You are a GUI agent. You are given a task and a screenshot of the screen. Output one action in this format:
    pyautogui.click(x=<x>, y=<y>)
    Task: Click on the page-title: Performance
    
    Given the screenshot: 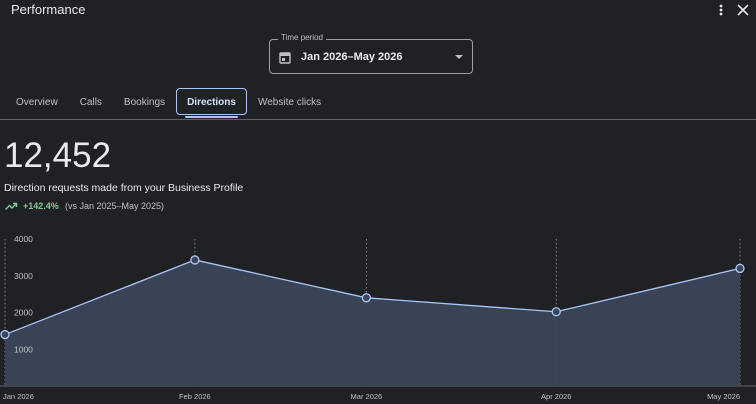 What is the action you would take?
    pyautogui.click(x=48, y=9)
    